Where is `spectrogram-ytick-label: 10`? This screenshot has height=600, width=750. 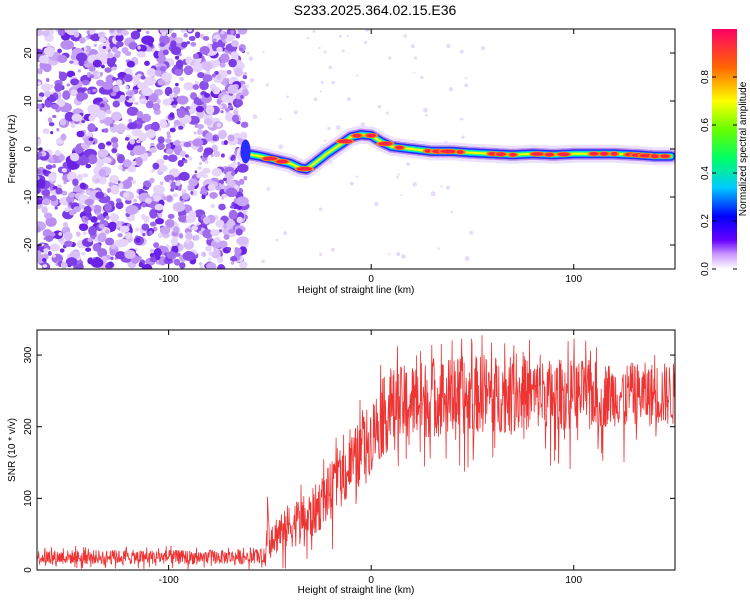
spectrogram-ytick-label: 10 is located at coordinates (28, 101).